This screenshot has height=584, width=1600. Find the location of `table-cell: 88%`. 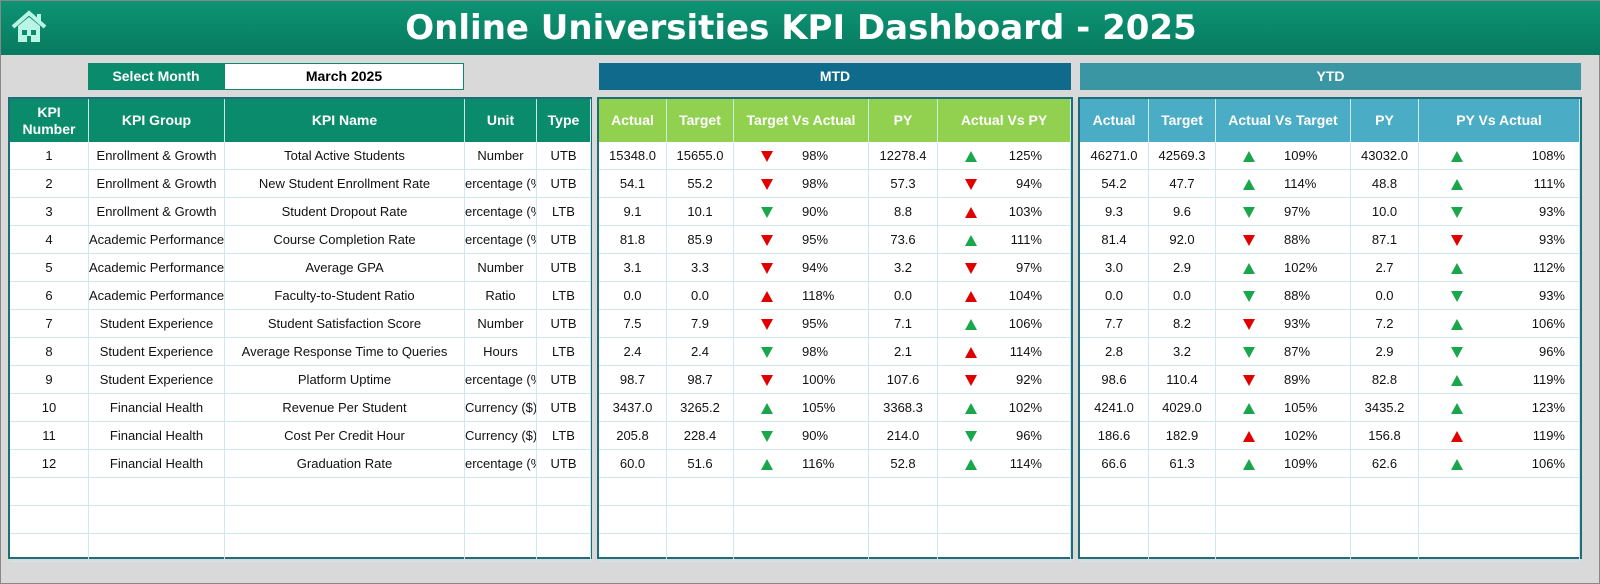

table-cell: 88% is located at coordinates (1283, 240).